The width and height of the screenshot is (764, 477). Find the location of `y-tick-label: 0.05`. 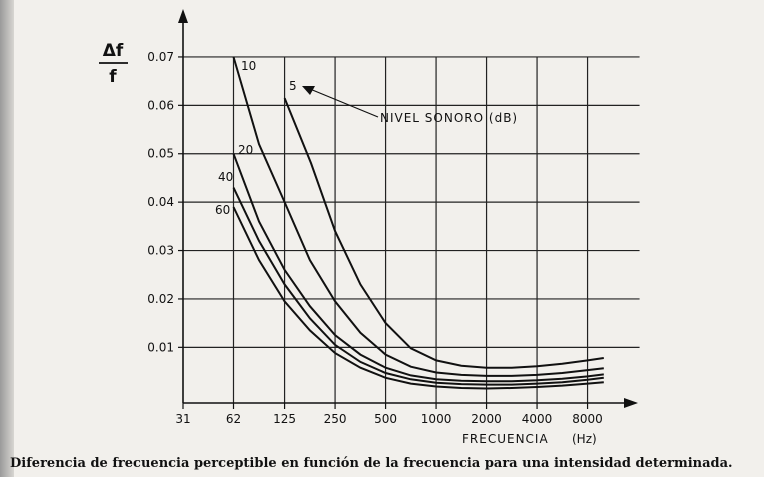

y-tick-label: 0.05 is located at coordinates (160, 154).